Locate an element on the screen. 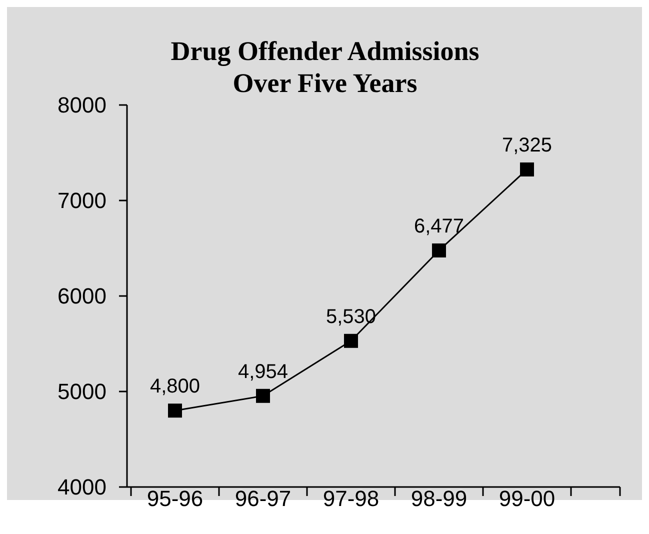 This screenshot has height=534, width=649. x-tick-label: 98-99 is located at coordinates (439, 498).